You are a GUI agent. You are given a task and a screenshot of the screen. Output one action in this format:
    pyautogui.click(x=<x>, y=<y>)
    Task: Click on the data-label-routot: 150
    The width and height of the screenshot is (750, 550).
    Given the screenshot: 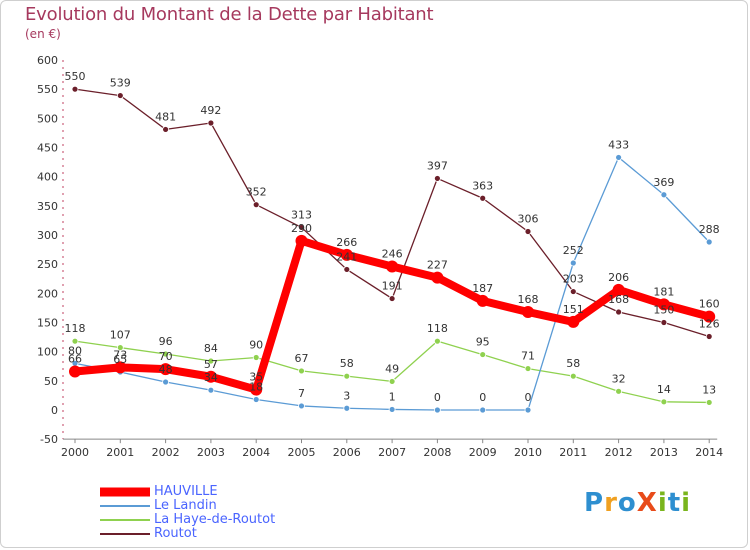 What is the action you would take?
    pyautogui.click(x=663, y=310)
    